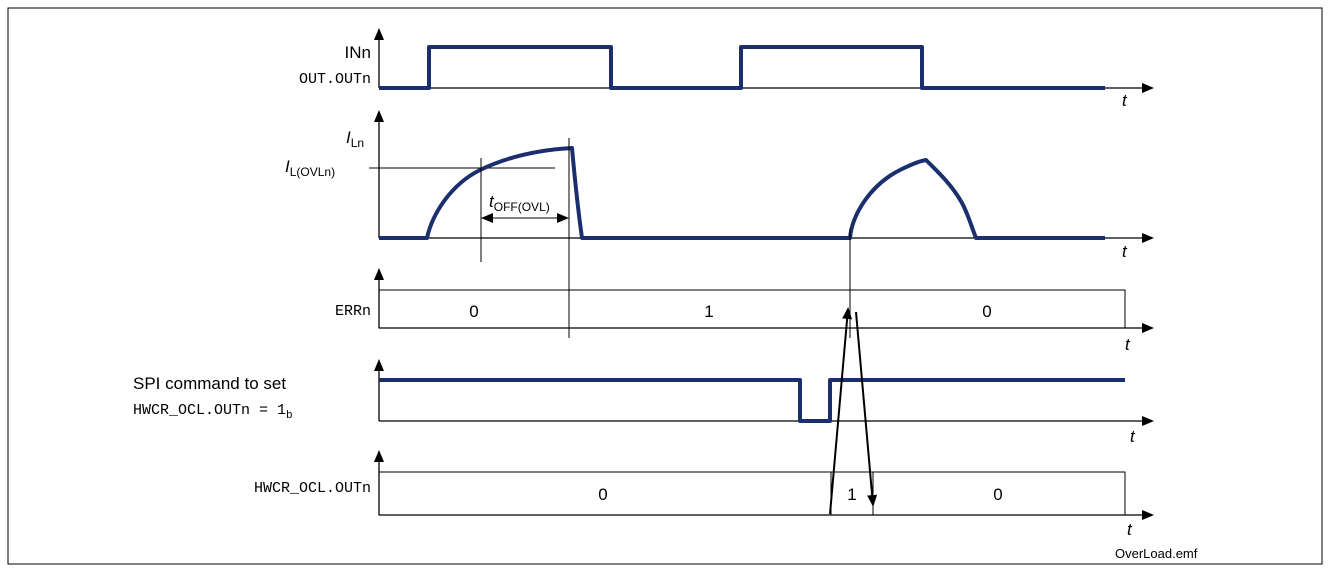  What do you see at coordinates (473, 311) in the screenshot?
I see `err-state-0: 0` at bounding box center [473, 311].